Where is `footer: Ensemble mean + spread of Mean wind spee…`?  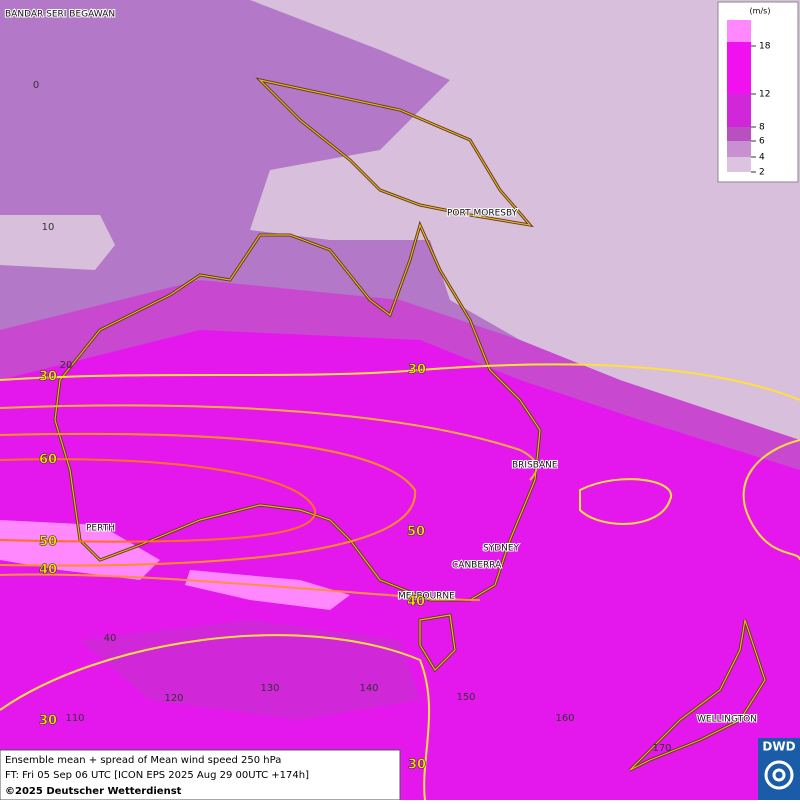 footer: Ensemble mean + spread of Mean wind spee… is located at coordinates (400, 769).